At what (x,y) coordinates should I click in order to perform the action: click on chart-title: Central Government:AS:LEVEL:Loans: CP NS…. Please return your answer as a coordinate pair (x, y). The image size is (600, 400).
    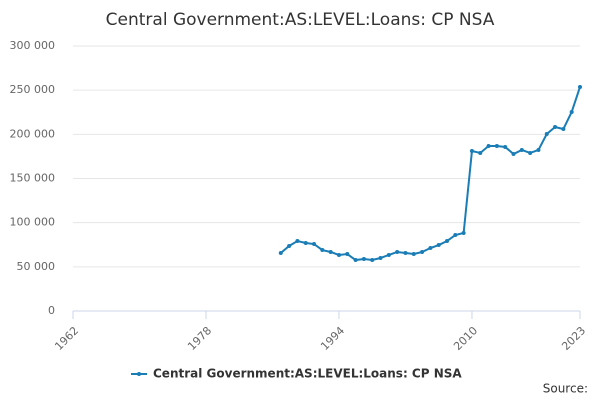
    Looking at the image, I should click on (300, 20).